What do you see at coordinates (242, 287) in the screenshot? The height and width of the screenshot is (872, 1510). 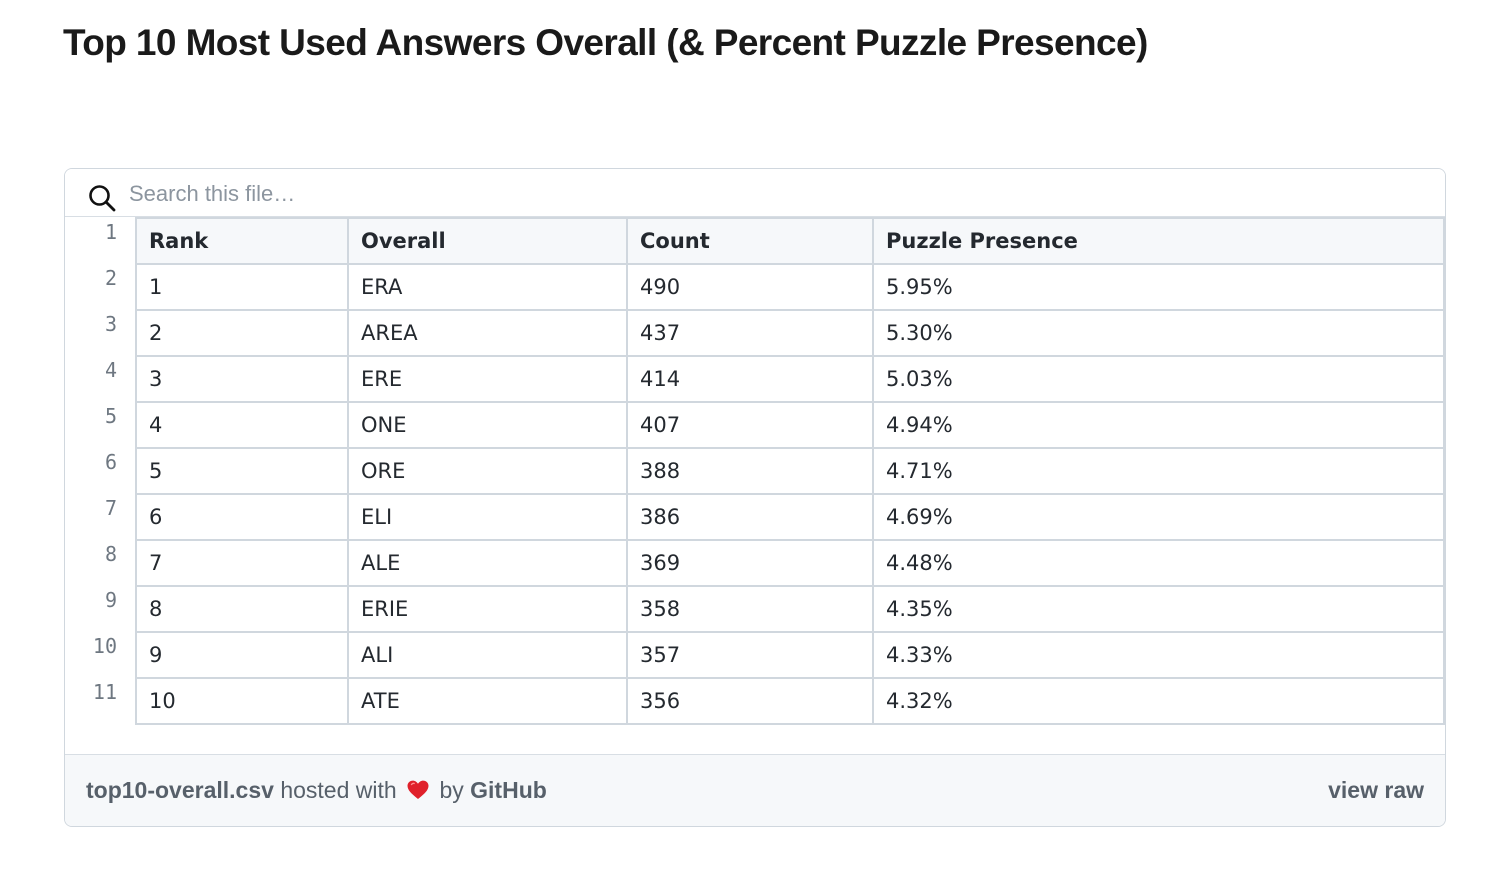 I see `rank-cell: 1` at bounding box center [242, 287].